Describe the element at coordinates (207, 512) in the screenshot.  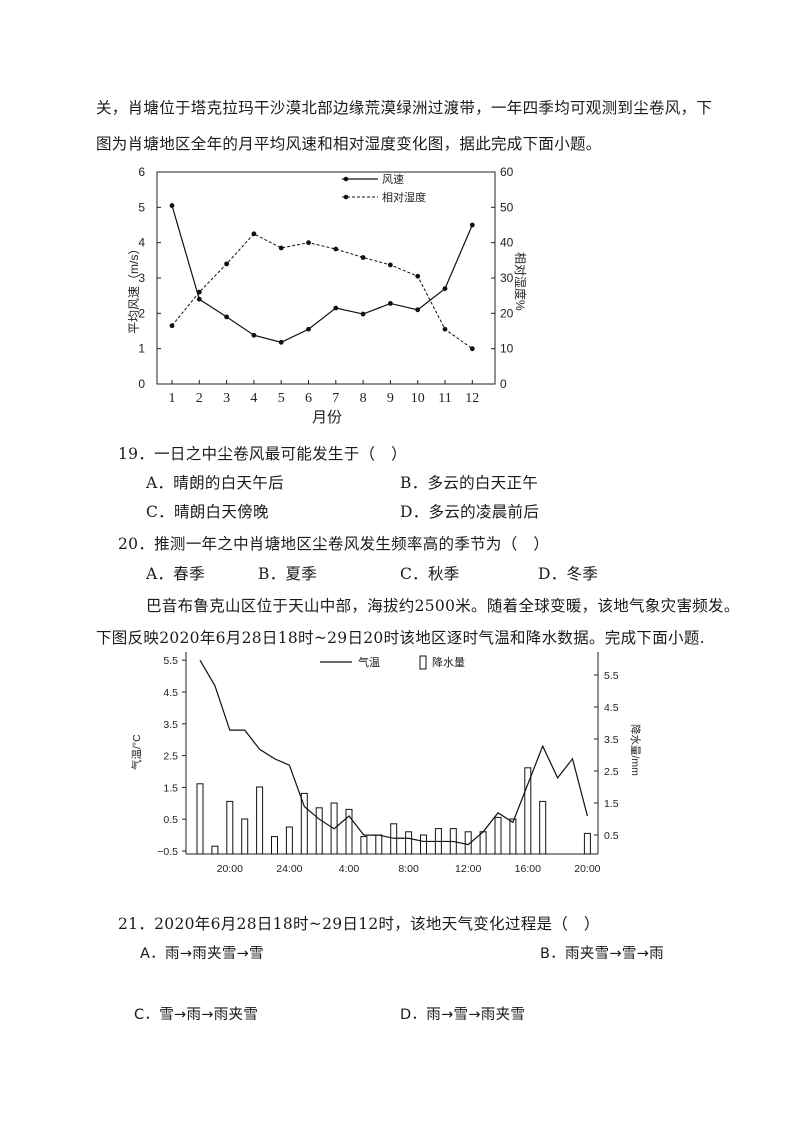
I see `q19-option-c: C．晴朗白天傍晚` at that location.